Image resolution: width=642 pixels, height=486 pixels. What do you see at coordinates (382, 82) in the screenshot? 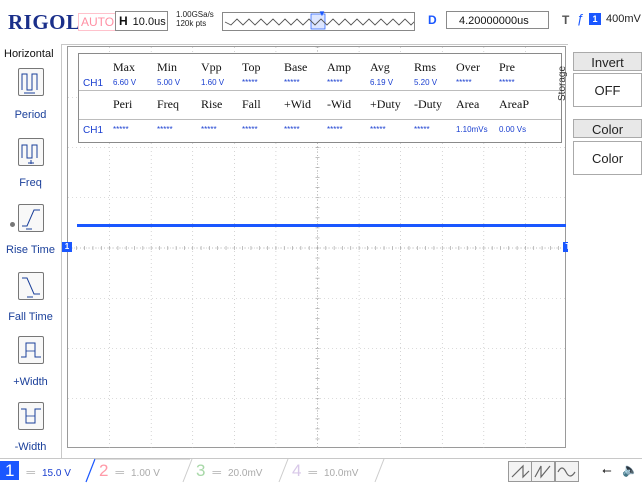
I see `meas-value: 6.19 V` at bounding box center [382, 82].